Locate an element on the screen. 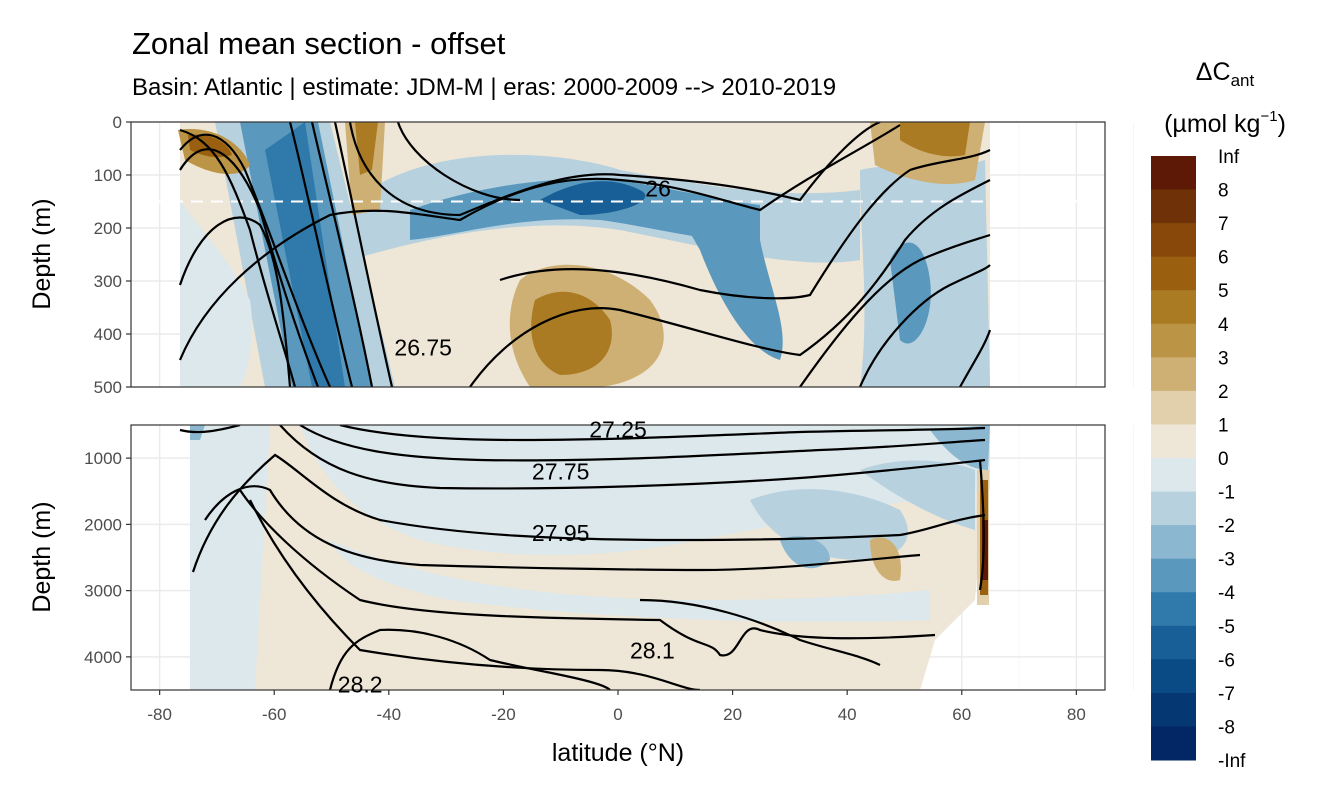 This screenshot has height=806, width=1344. legend-color-bins is located at coordinates (1173, 458).